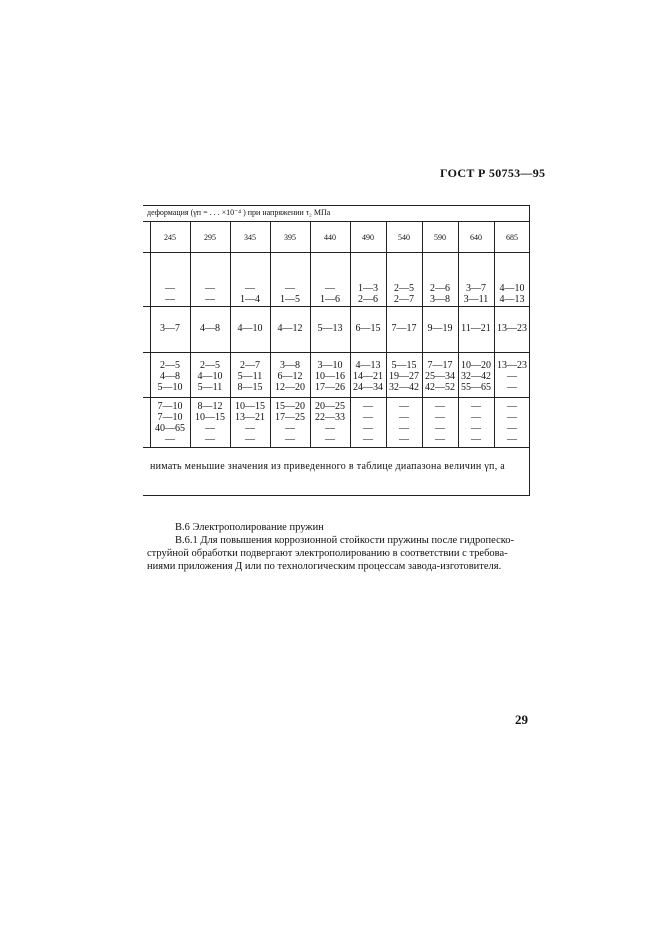 Image resolution: width=661 pixels, height=935 pixels. I want to click on column-header: 590, so click(440, 237).